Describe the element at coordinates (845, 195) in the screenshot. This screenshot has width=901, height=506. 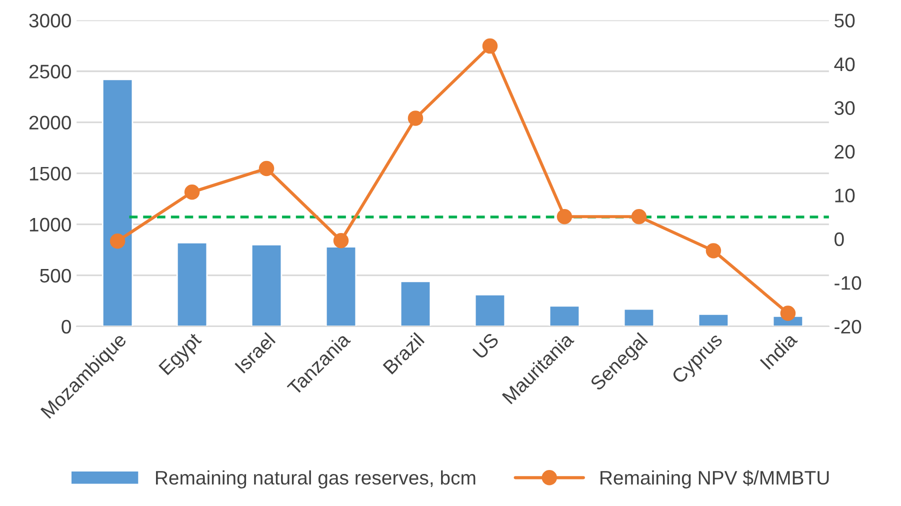
I see `y2-tick-label: 10` at that location.